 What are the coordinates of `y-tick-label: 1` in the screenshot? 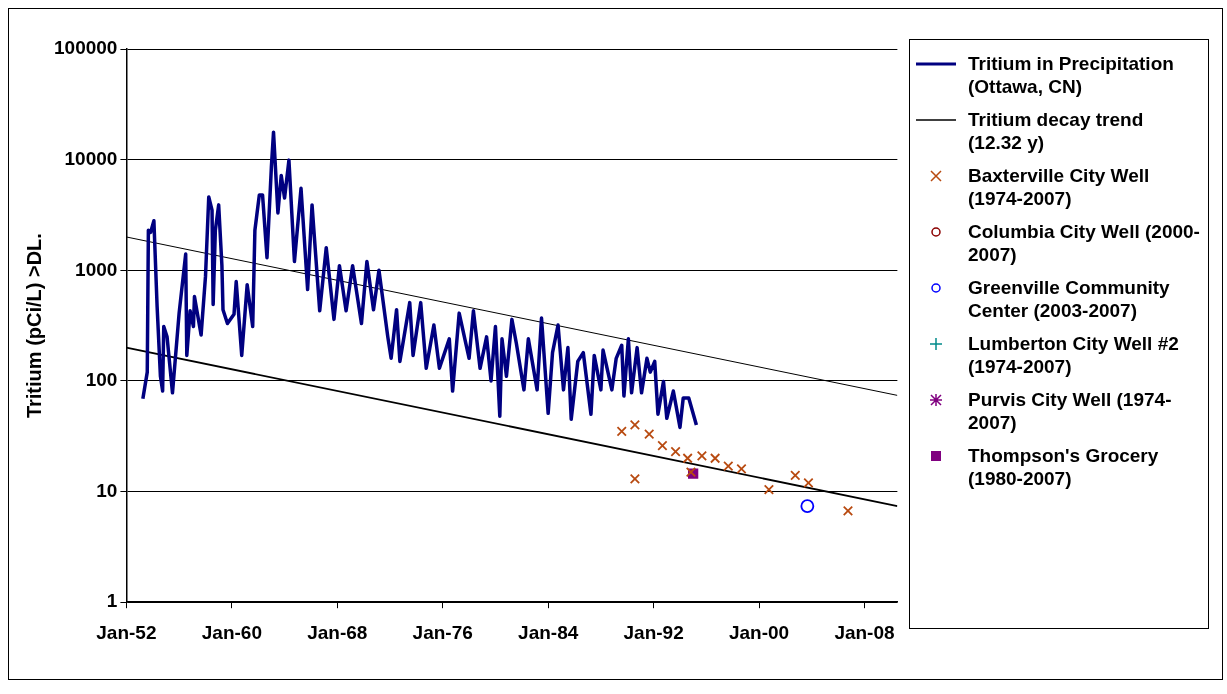 It's located at (112, 601).